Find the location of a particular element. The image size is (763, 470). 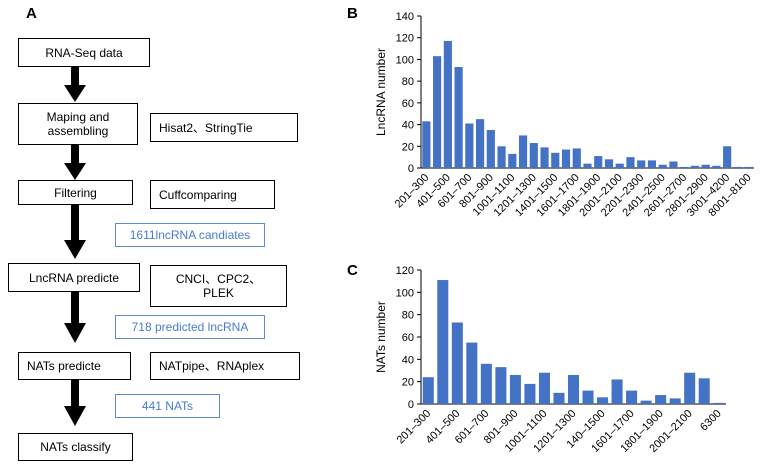

nats-count-note: 441 NATs is located at coordinates (167, 406).